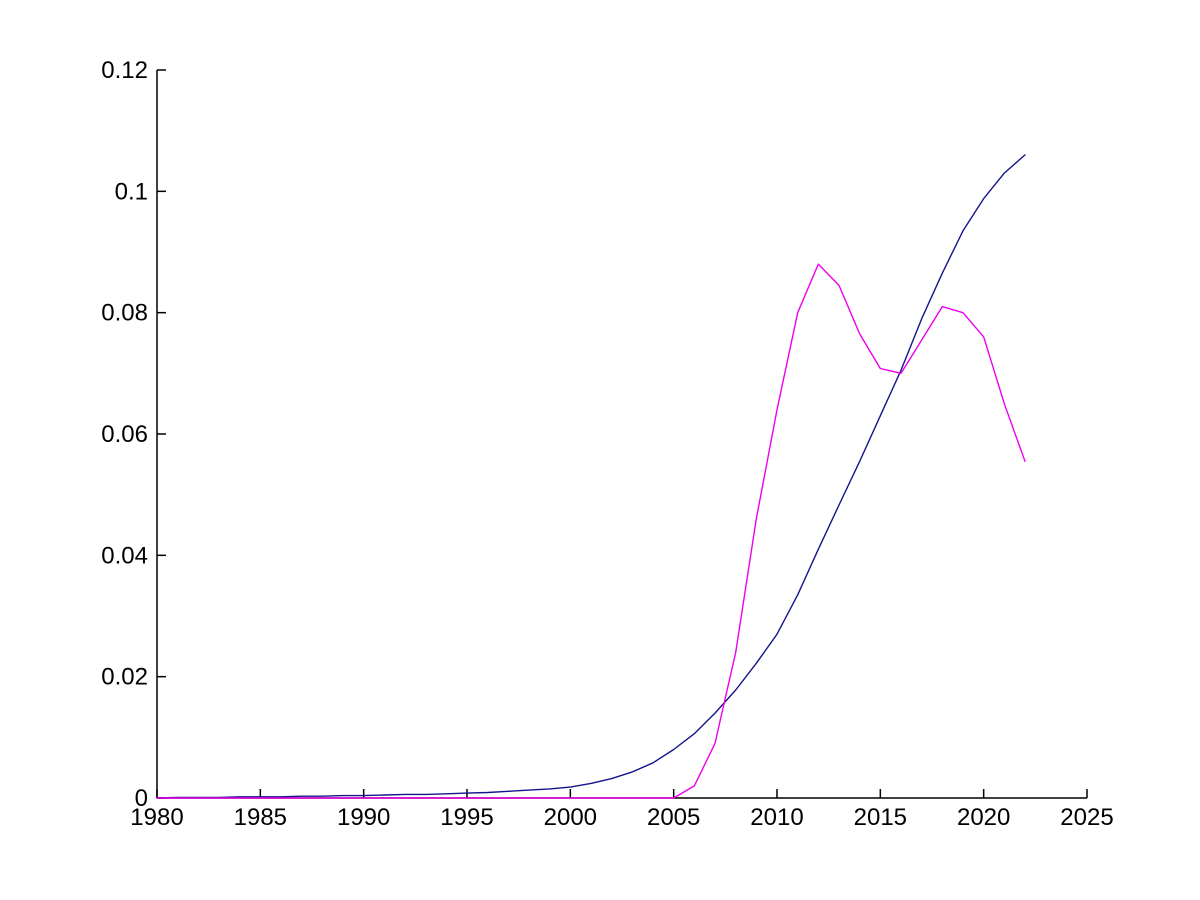 This screenshot has width=1200, height=900. Describe the element at coordinates (1086, 817) in the screenshot. I see `x-tick-label: 2025` at that location.